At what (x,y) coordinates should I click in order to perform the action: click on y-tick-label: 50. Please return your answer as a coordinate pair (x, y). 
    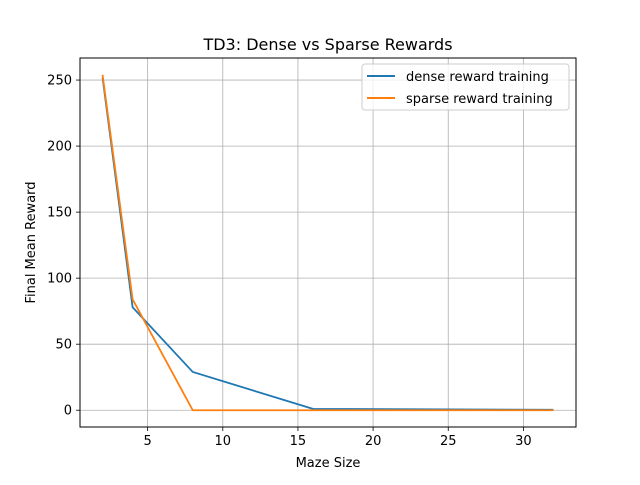
    Looking at the image, I should click on (63, 345).